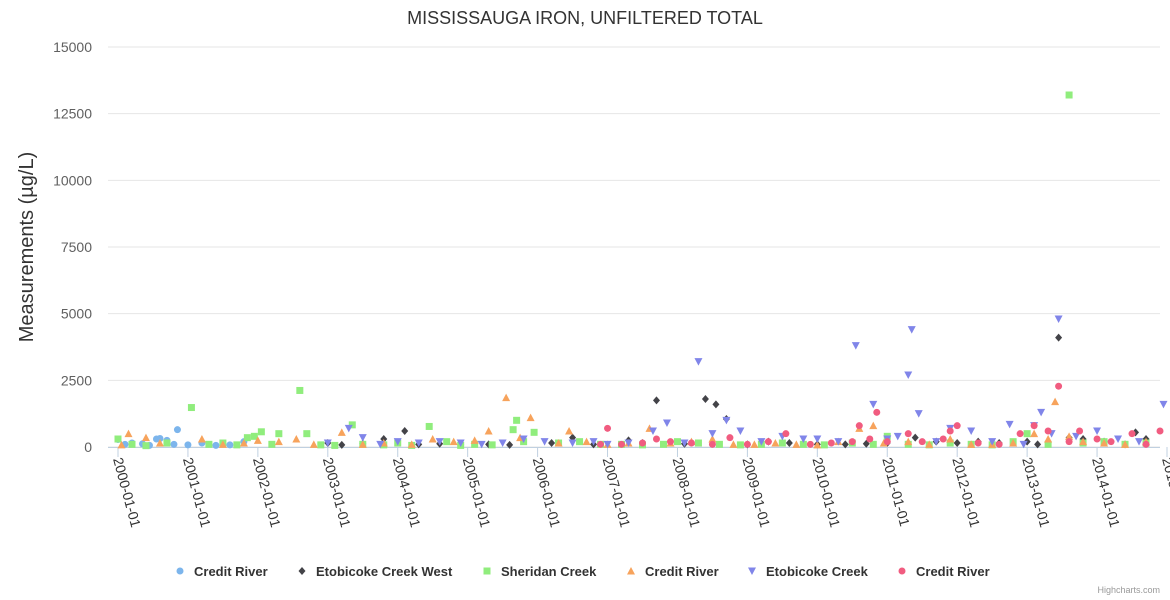  Describe the element at coordinates (631, 571) in the screenshot. I see `legend-symbol` at that location.